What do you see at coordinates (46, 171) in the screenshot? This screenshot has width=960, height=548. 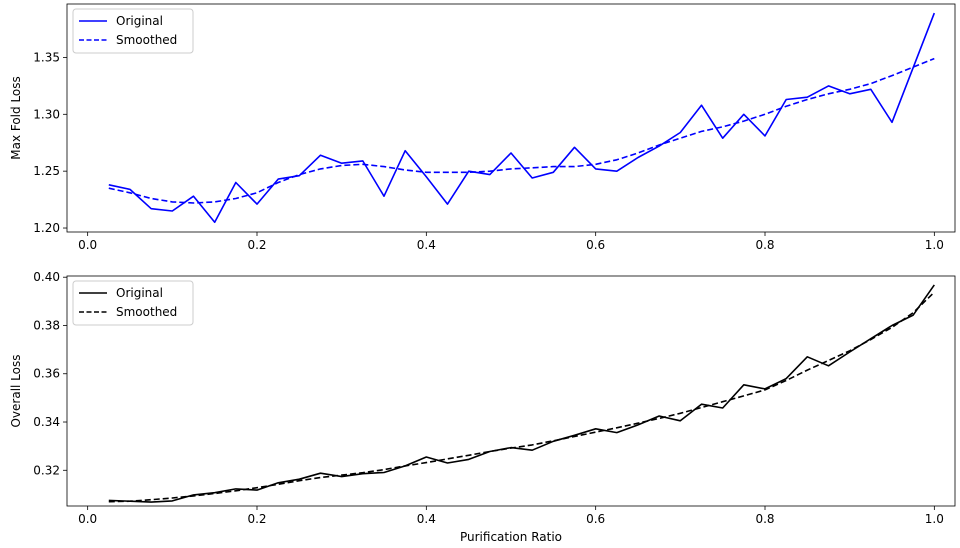 I see `y-tick-label: 1.25` at bounding box center [46, 171].